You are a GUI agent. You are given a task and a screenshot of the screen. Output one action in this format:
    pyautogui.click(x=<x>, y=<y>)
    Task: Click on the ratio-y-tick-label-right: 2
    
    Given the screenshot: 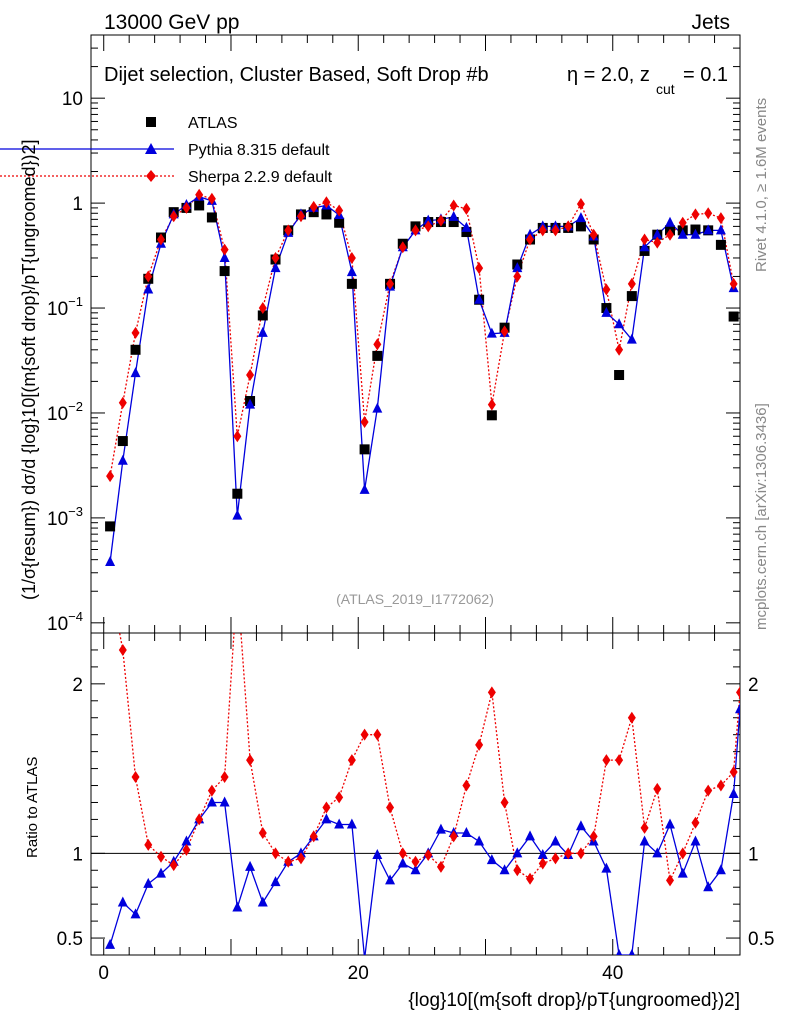 What is the action you would take?
    pyautogui.click(x=753, y=685)
    